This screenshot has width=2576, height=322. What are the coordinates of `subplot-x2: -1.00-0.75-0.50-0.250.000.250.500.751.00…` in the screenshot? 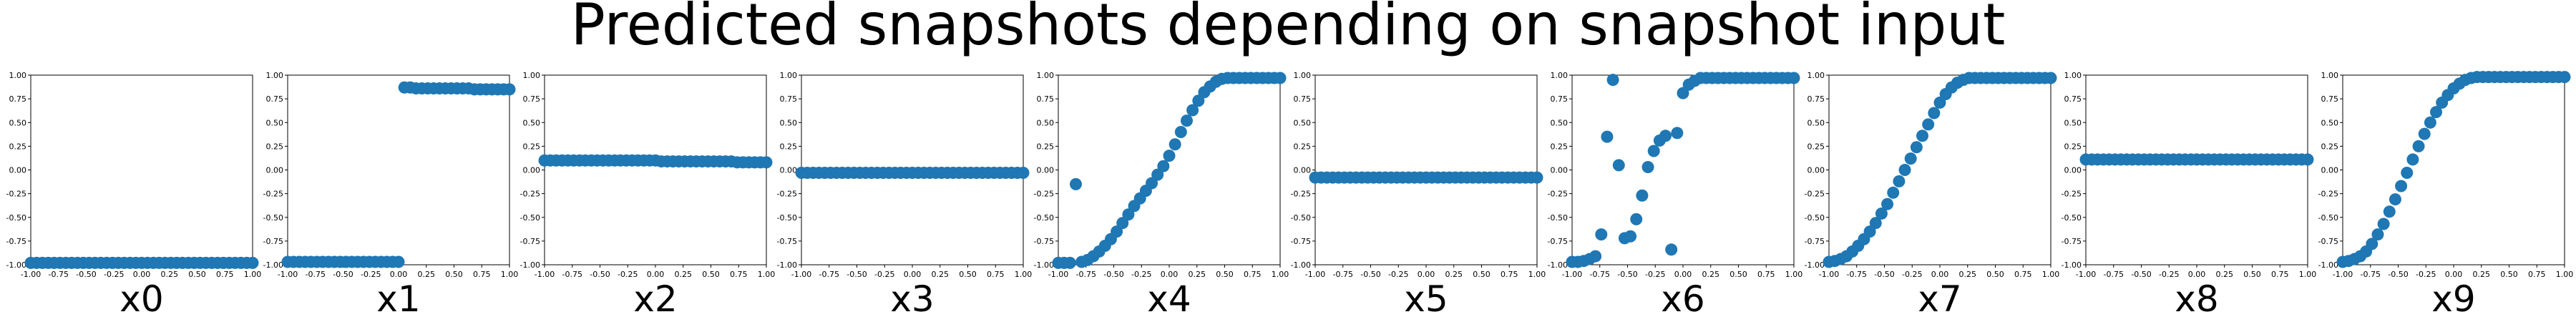 It's located at (648, 195).